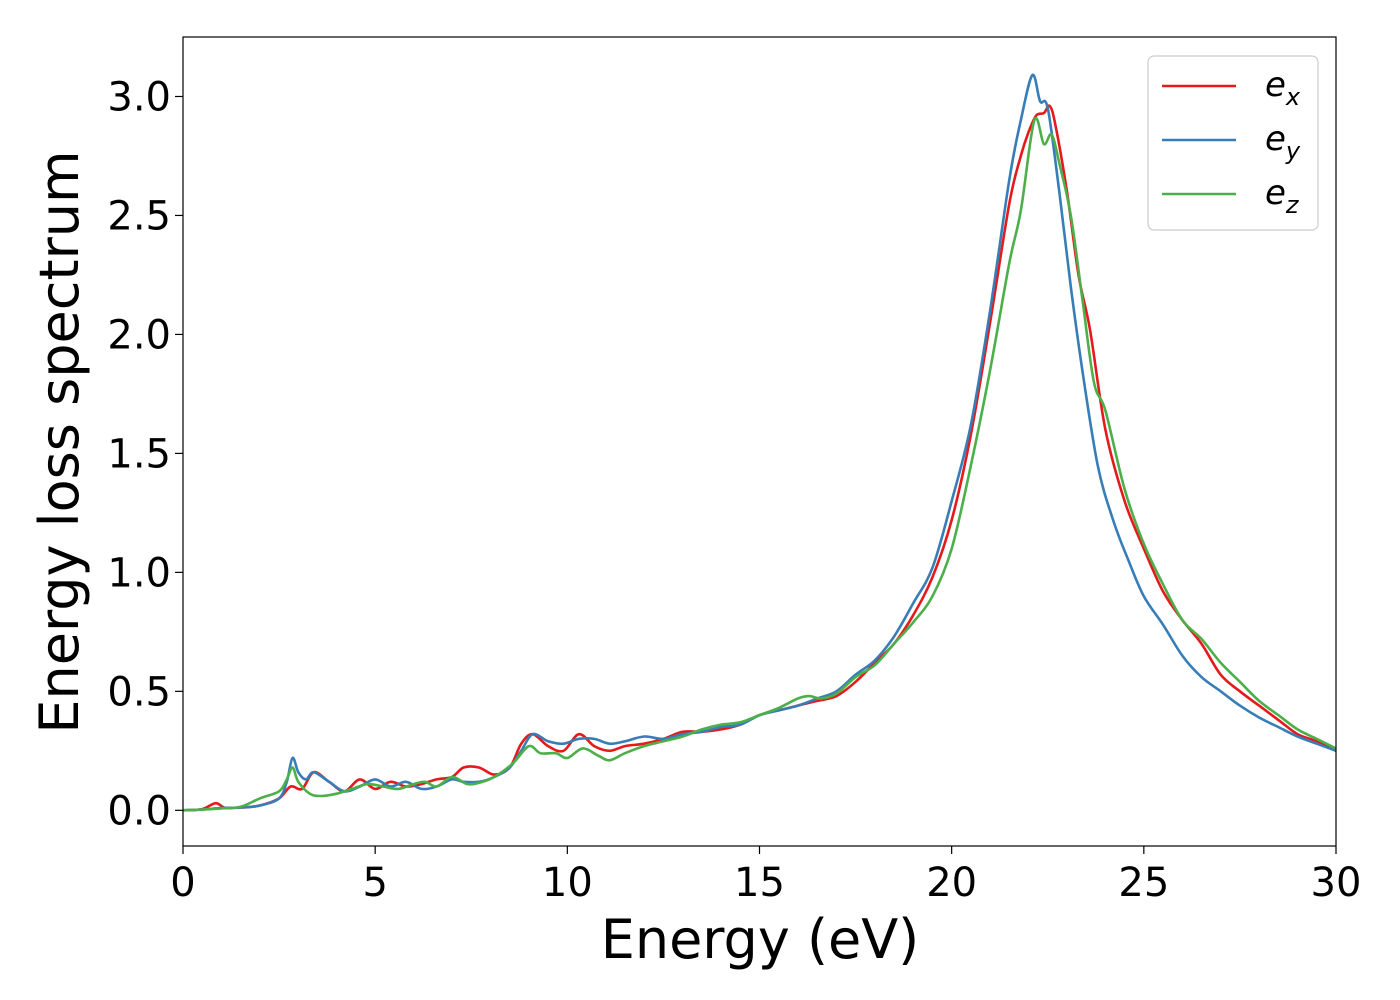 The height and width of the screenshot is (1000, 1400). Describe the element at coordinates (1336, 883) in the screenshot. I see `x-tick-label: 30` at that location.